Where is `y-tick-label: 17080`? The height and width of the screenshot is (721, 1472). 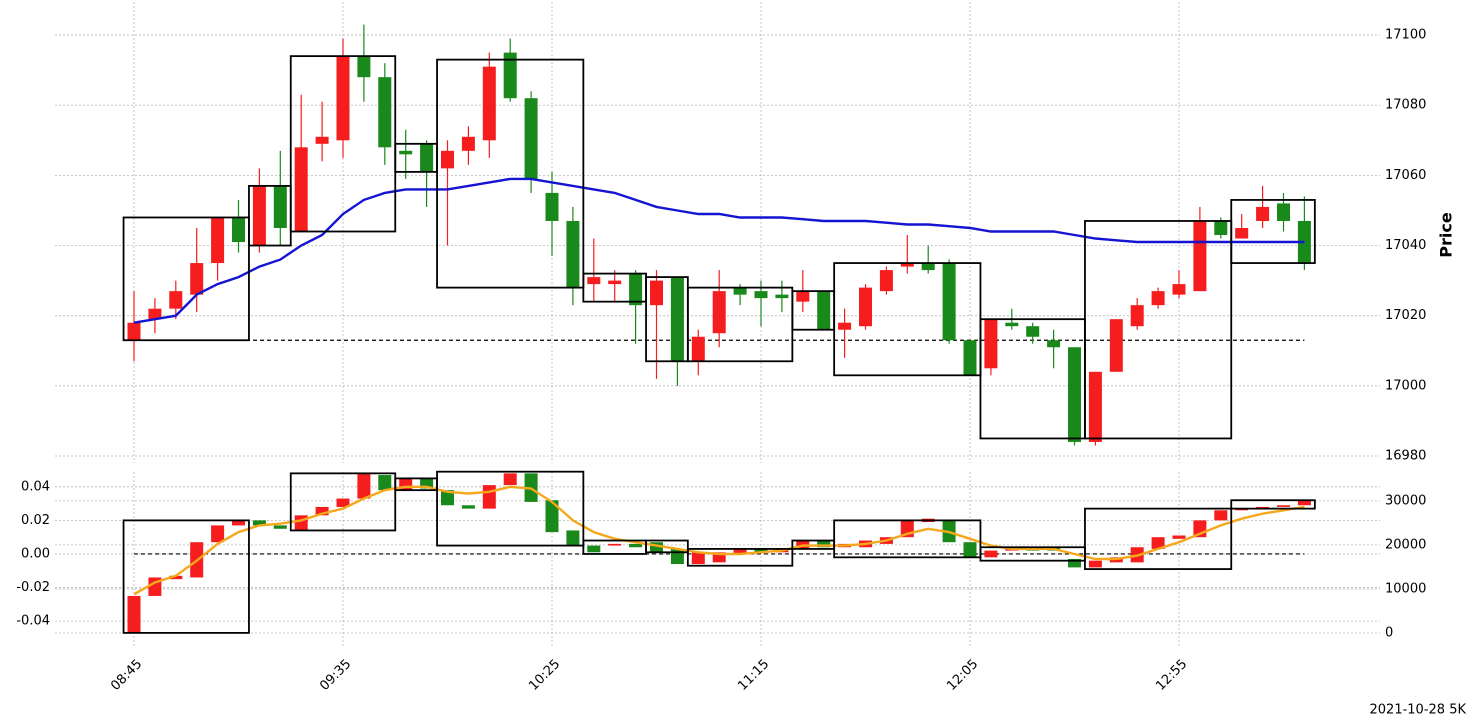
y-tick-label: 17080 is located at coordinates (1405, 105).